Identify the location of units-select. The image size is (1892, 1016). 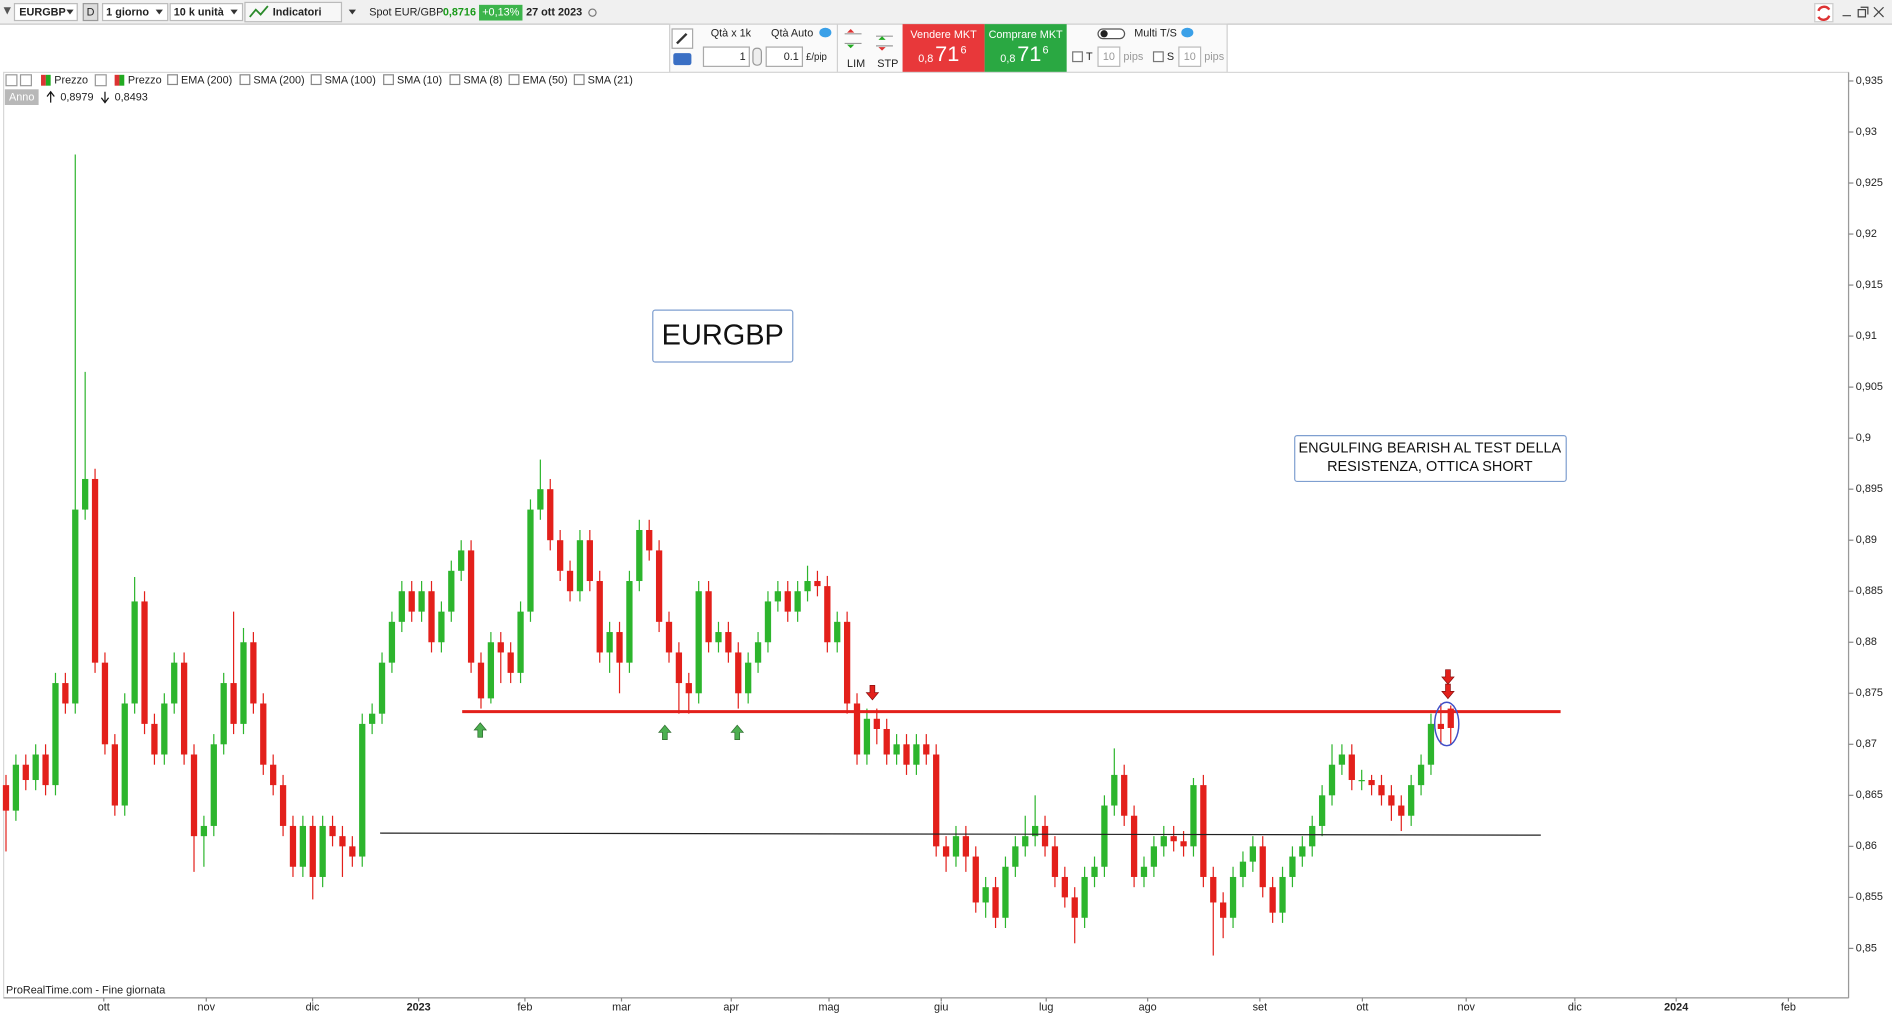
(206, 12).